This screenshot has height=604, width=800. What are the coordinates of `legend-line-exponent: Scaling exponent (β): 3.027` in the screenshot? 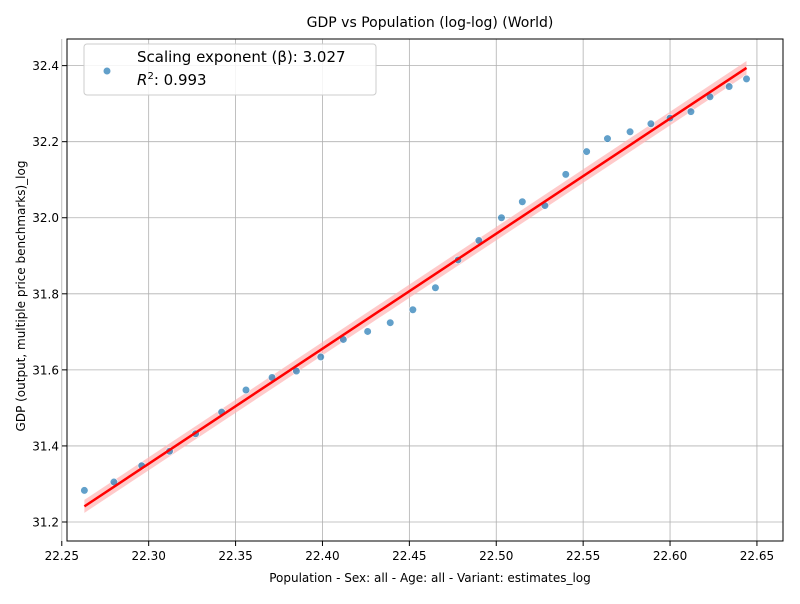 It's located at (241, 57).